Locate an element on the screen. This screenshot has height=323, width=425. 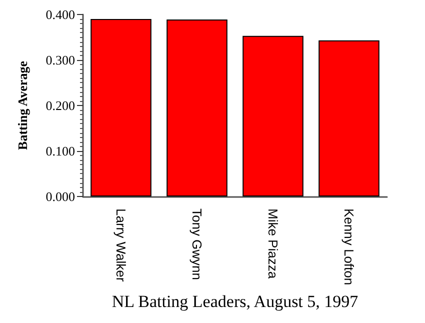
x-tick-label: Mike Piazza is located at coordinates (273, 244).